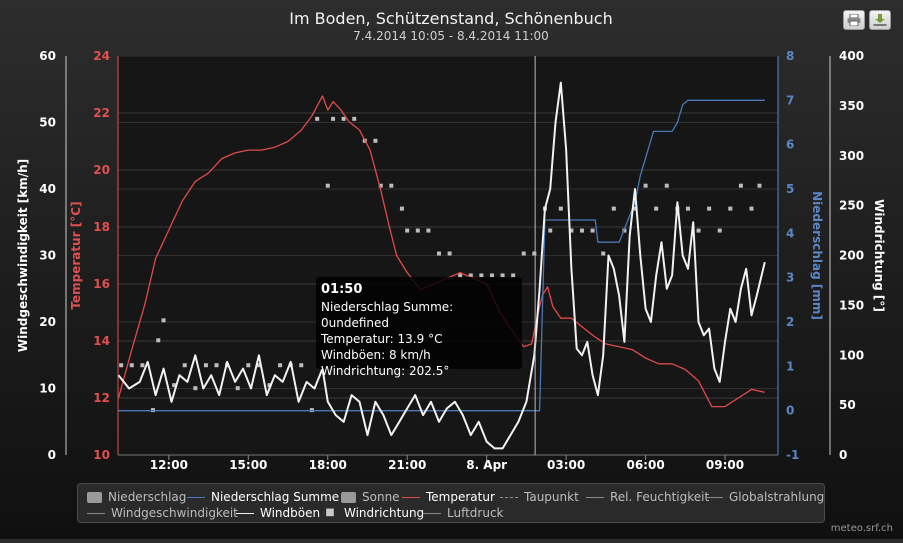  I want to click on wind-tick-label: 20, so click(47, 322).